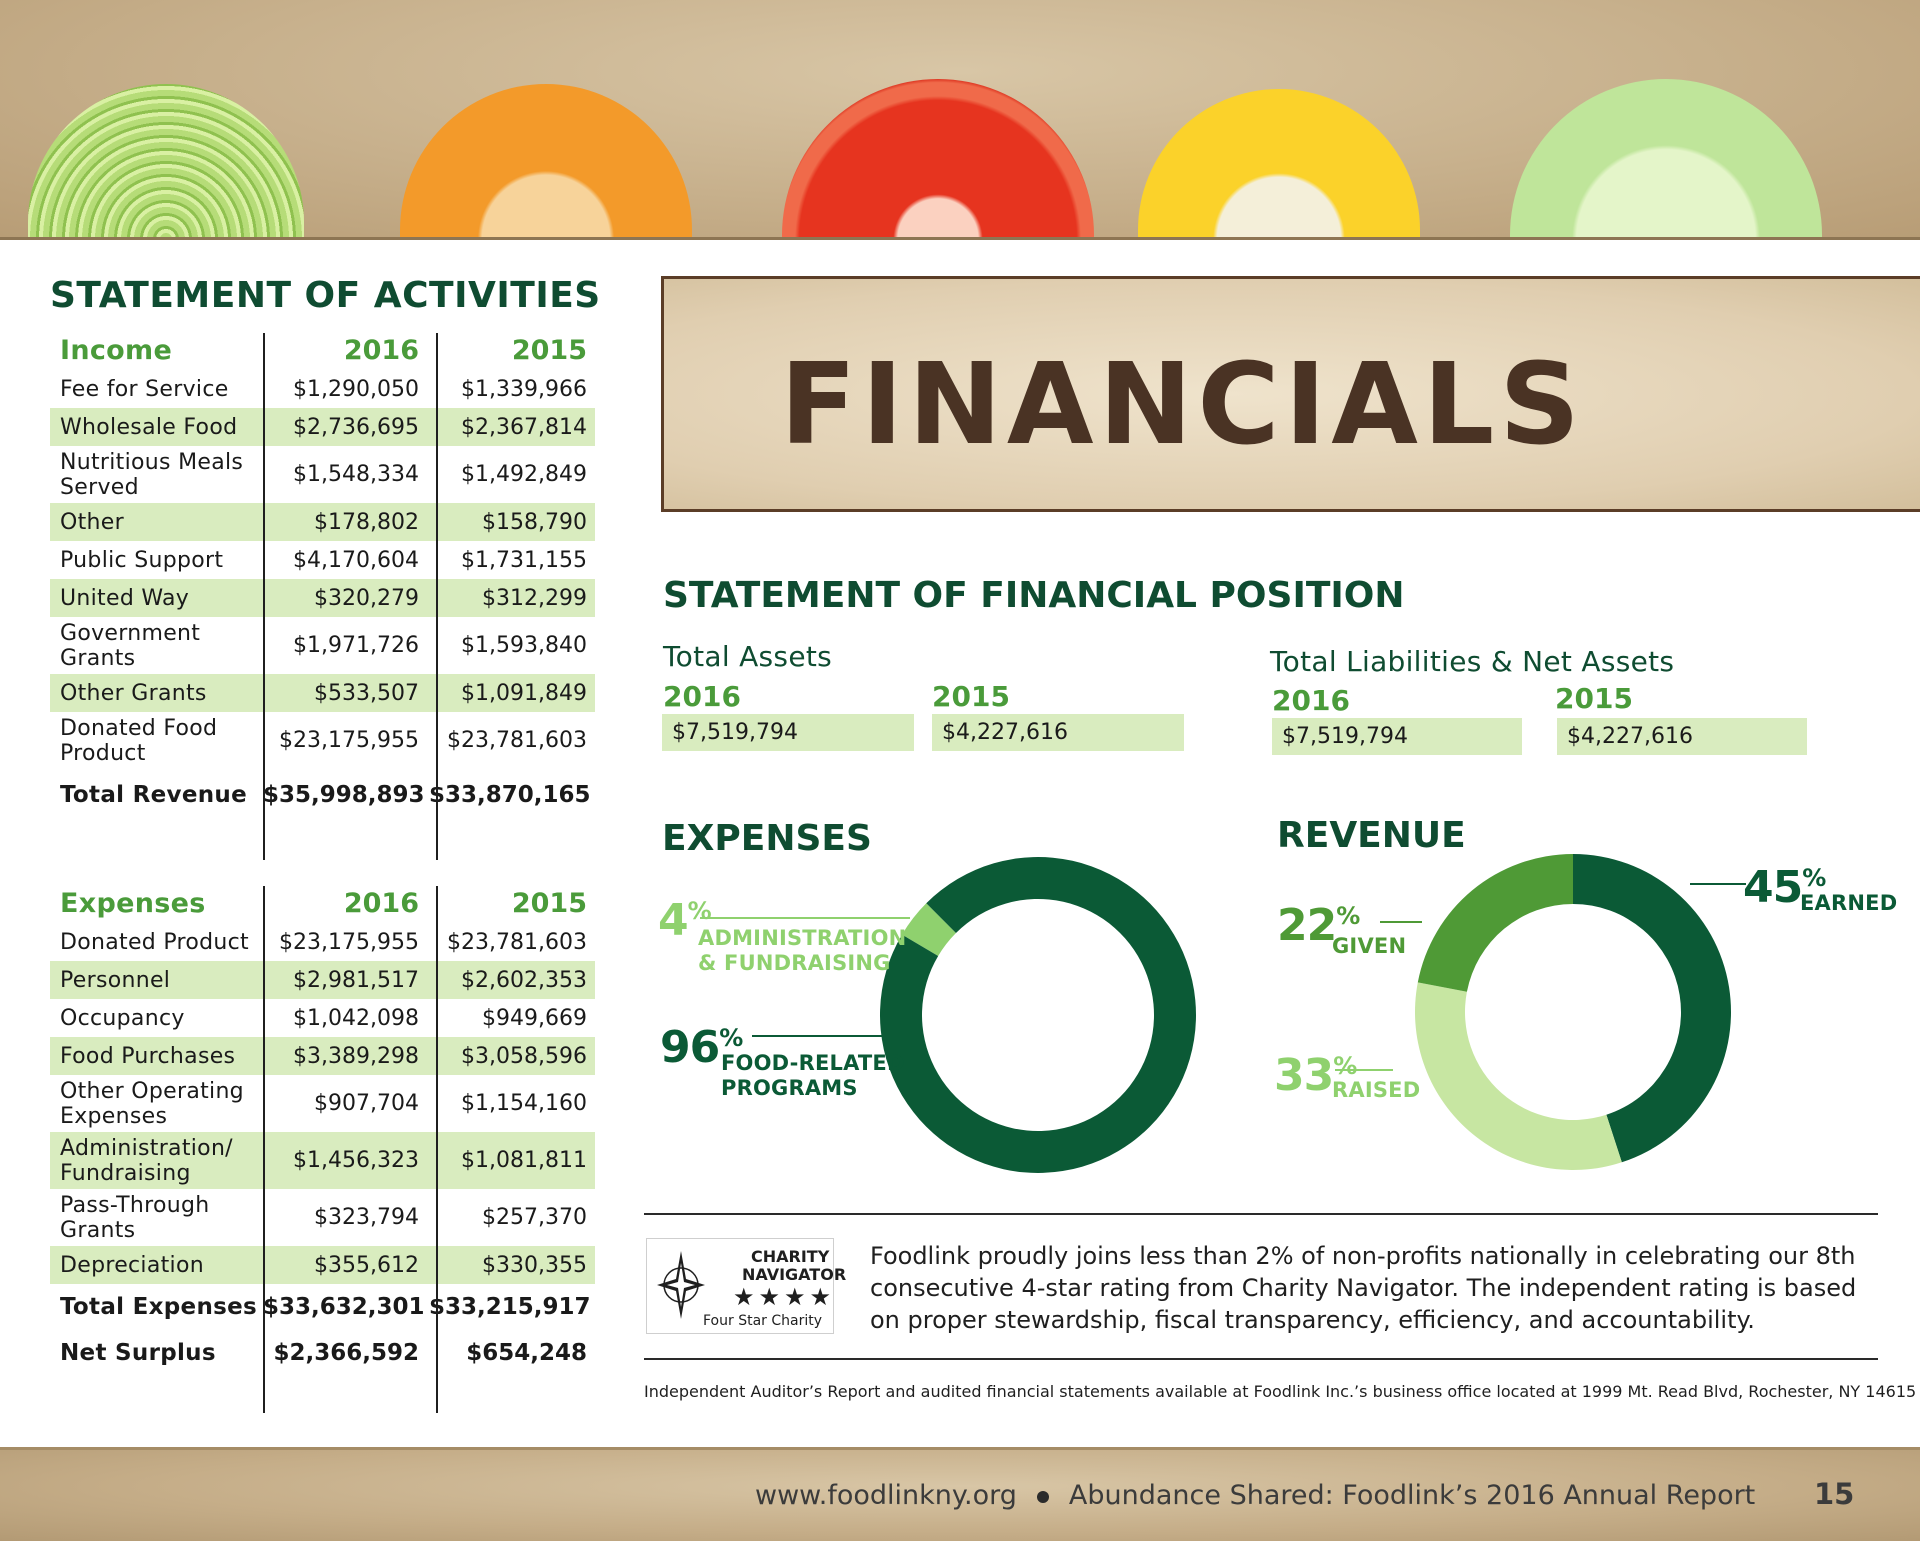 This screenshot has width=1920, height=1541. What do you see at coordinates (325, 295) in the screenshot?
I see `activities-title: STATEMENT OF ACTIVITIES` at bounding box center [325, 295].